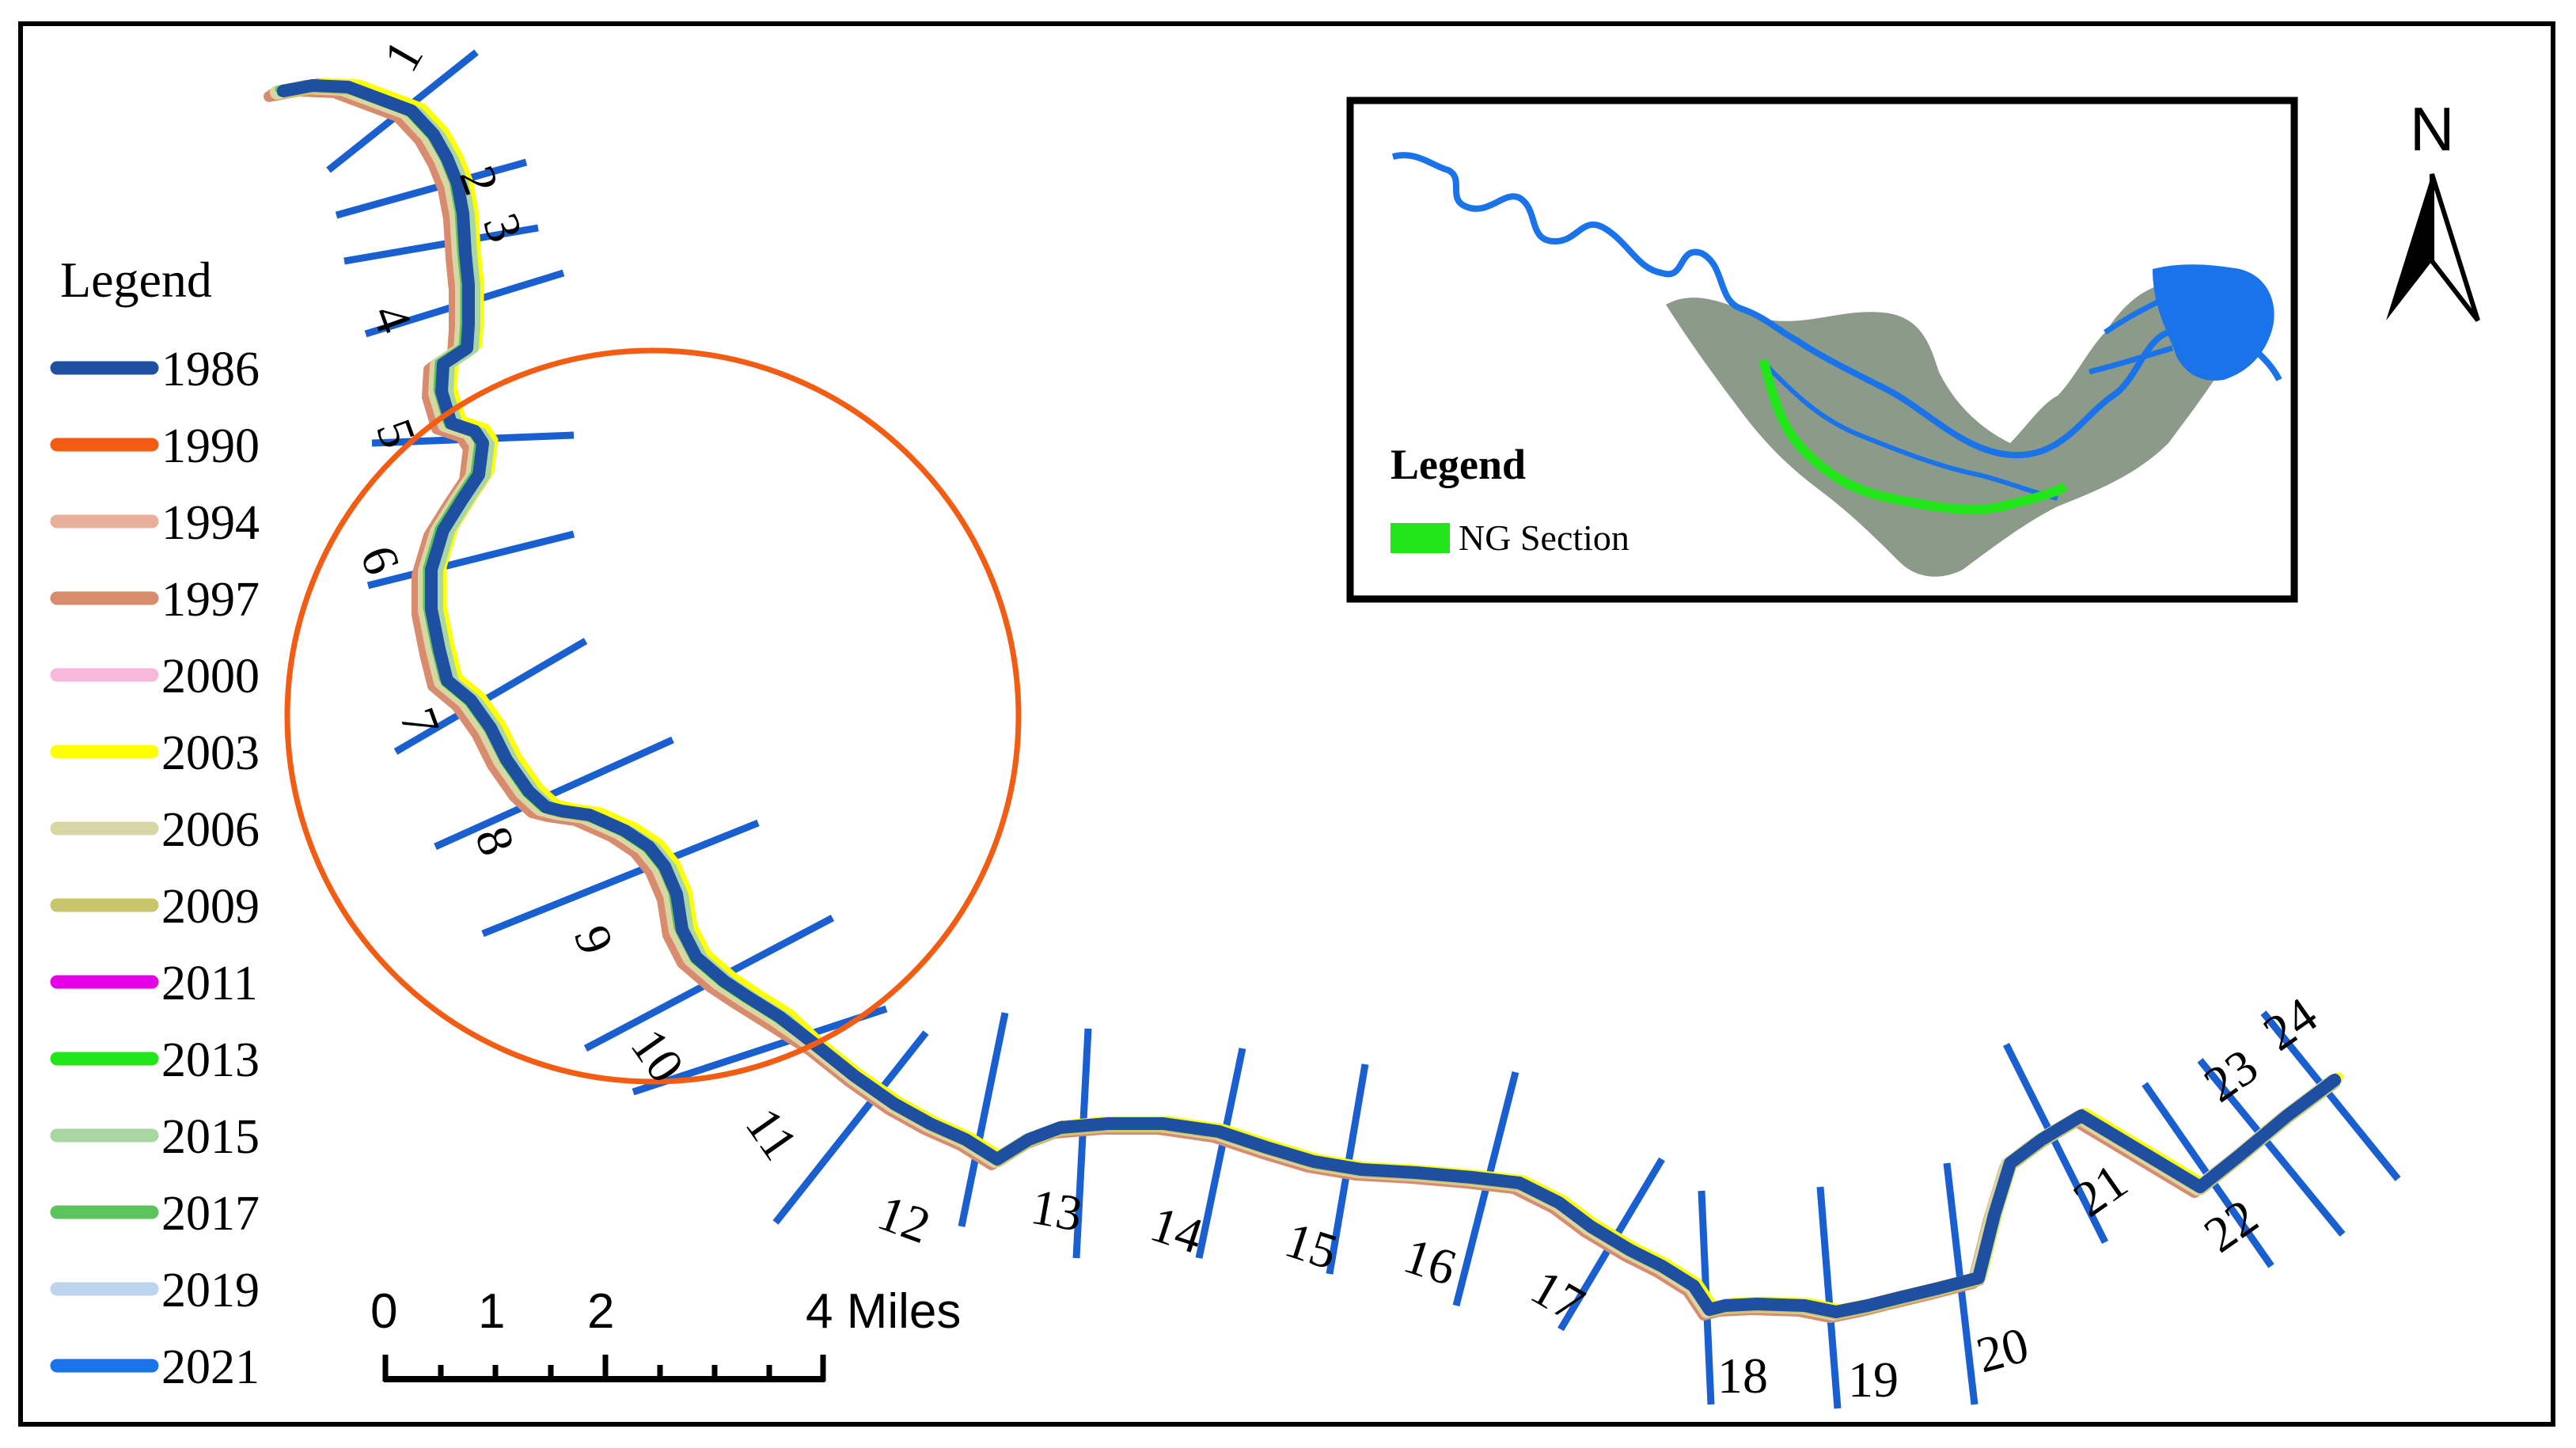  I want to click on legend-item-2019: 2019, so click(155, 1290).